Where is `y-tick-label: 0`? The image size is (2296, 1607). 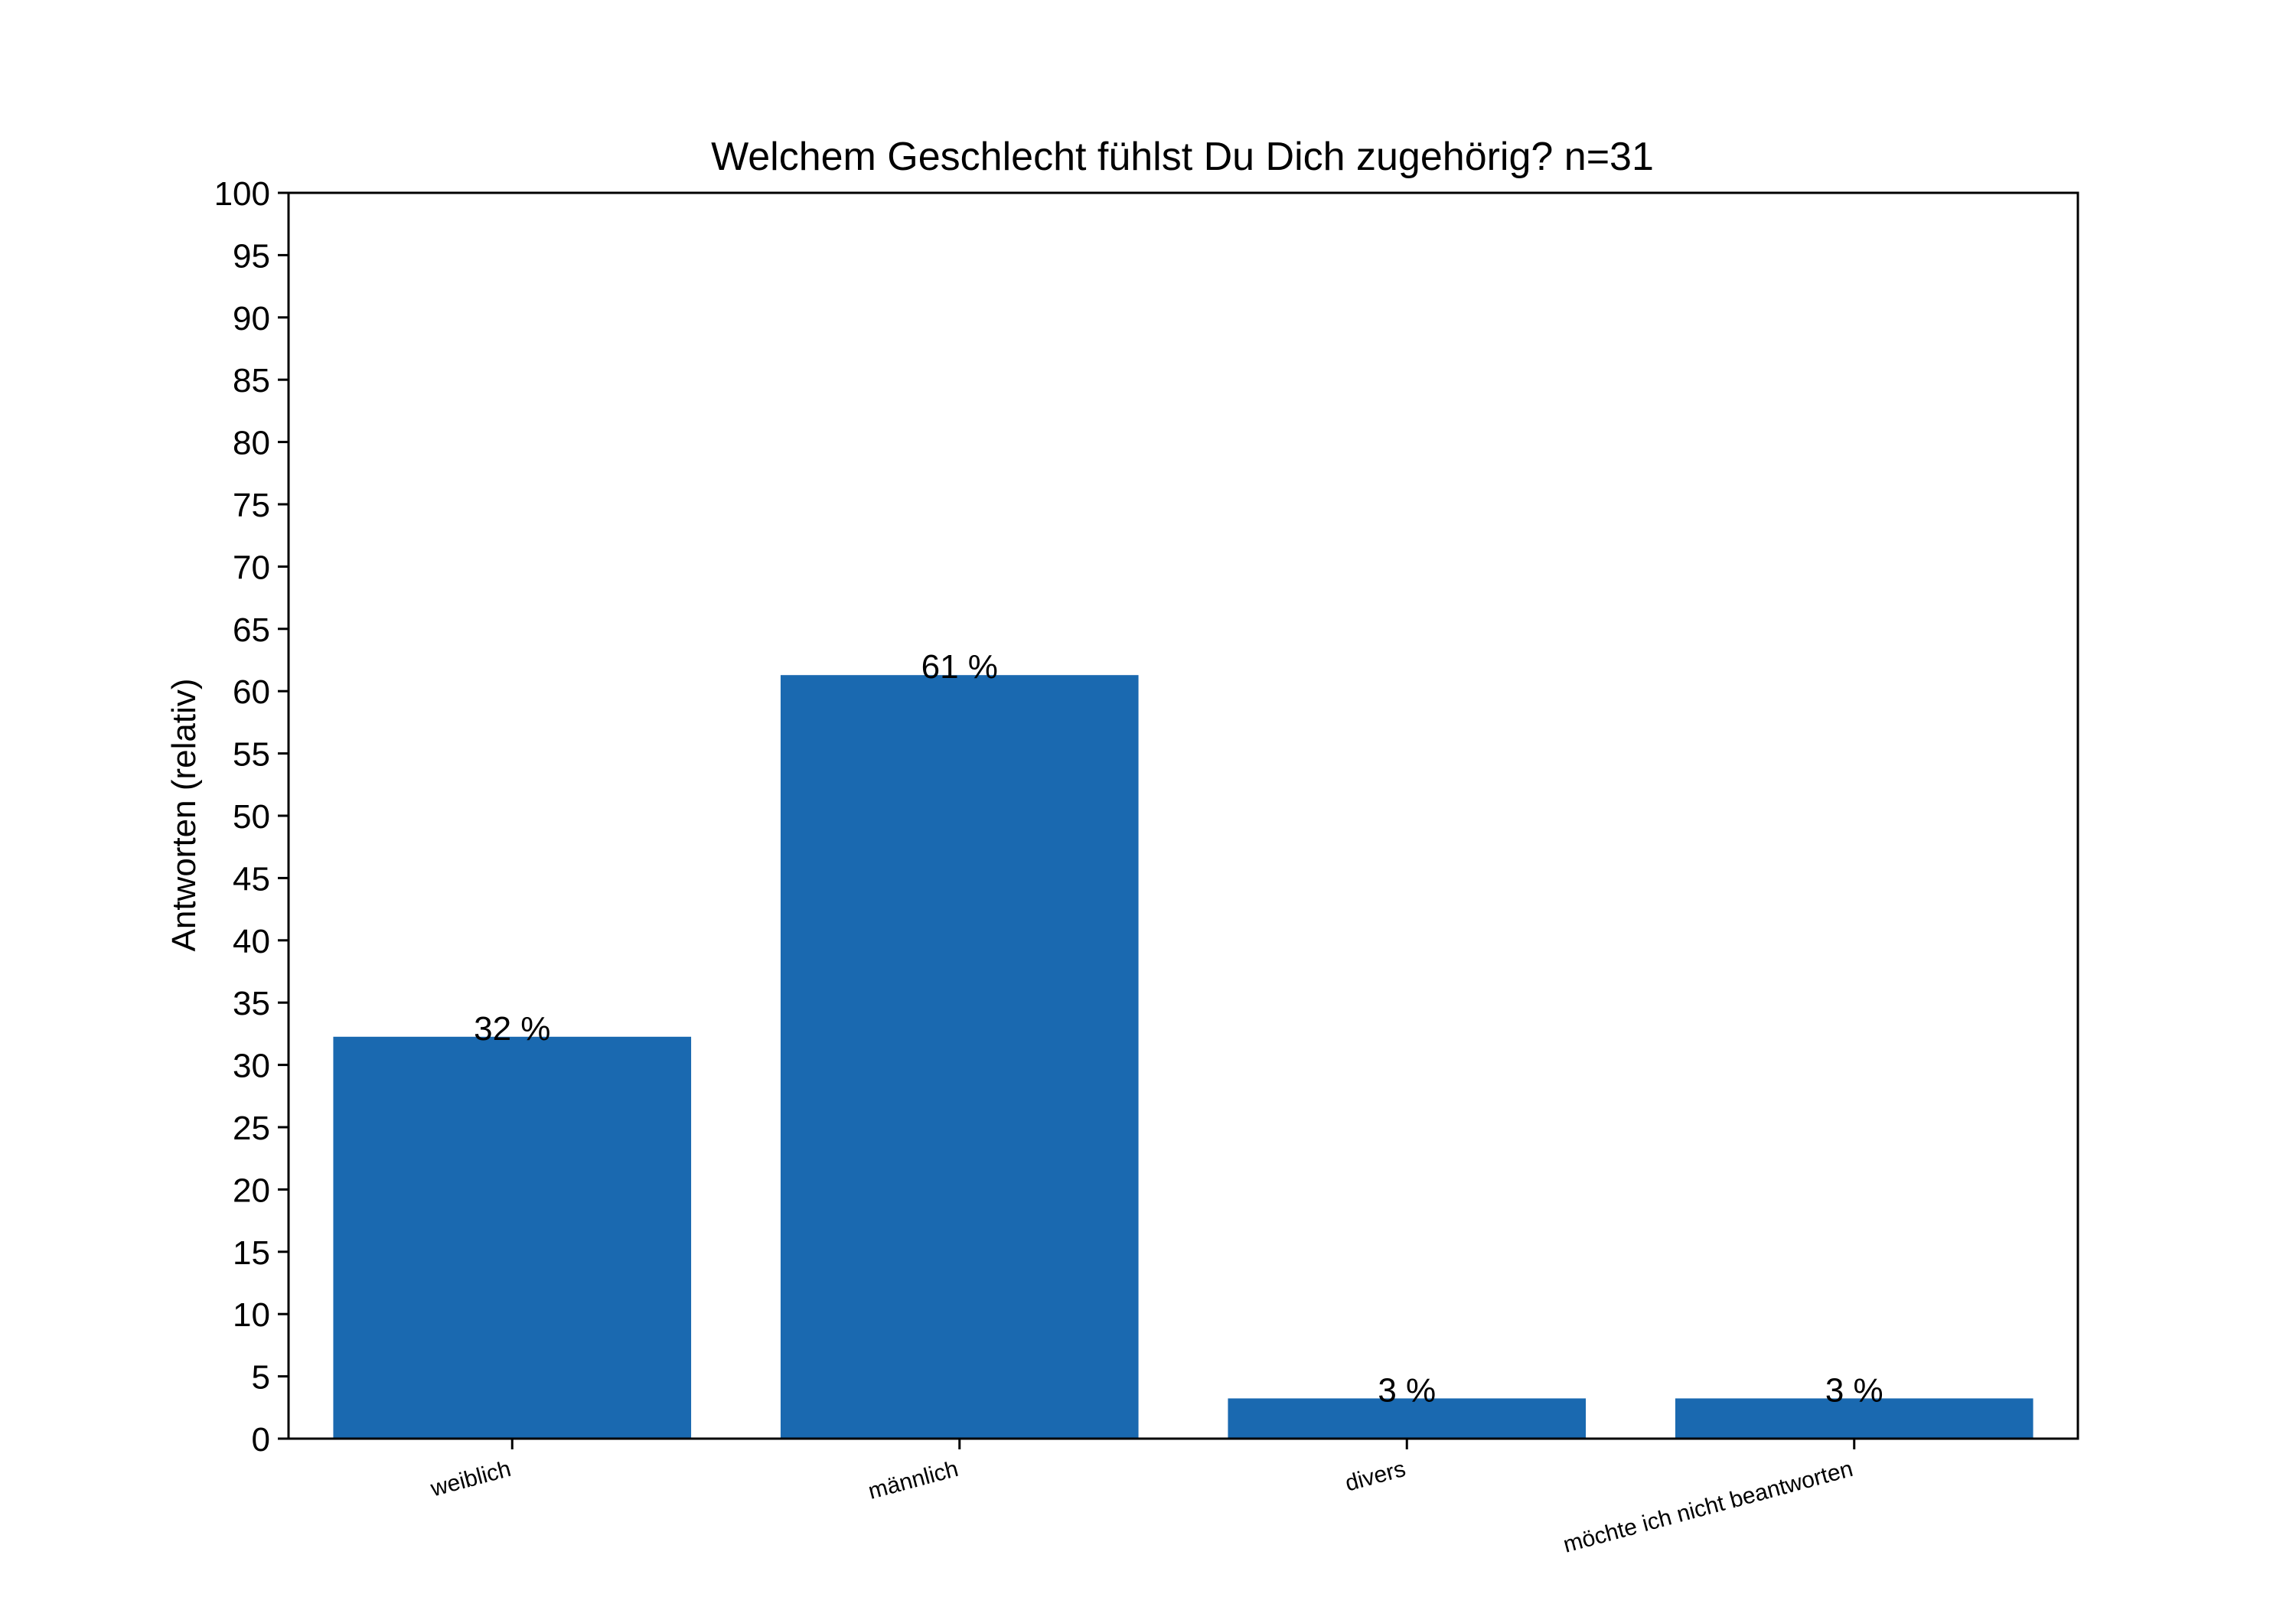 y-tick-label: 0 is located at coordinates (261, 1440).